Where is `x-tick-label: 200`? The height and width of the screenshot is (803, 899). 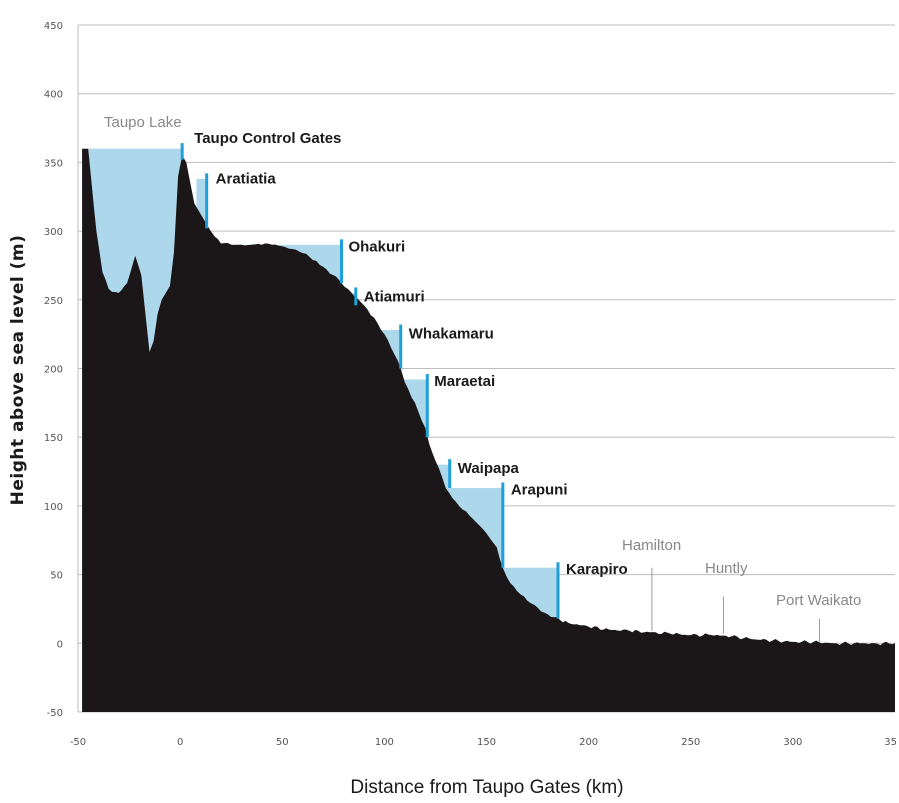 x-tick-label: 200 is located at coordinates (588, 742).